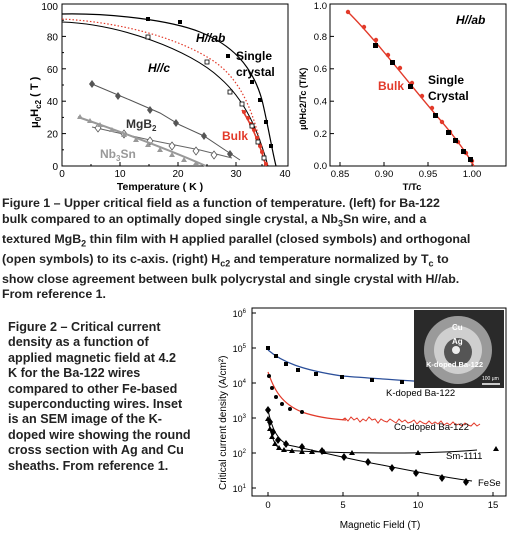 The height and width of the screenshot is (537, 512). What do you see at coordinates (84, 327) in the screenshot?
I see `figure2-caption-line: Figure 2 – Critical current` at bounding box center [84, 327].